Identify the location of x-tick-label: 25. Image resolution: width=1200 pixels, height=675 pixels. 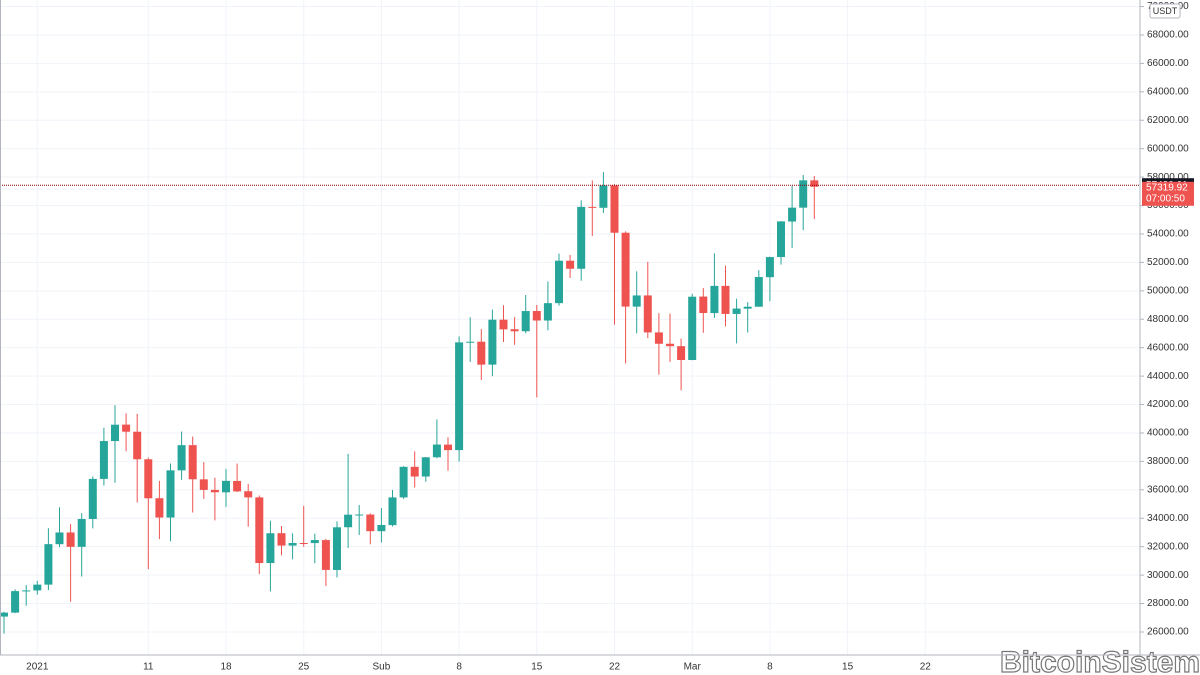
(304, 667).